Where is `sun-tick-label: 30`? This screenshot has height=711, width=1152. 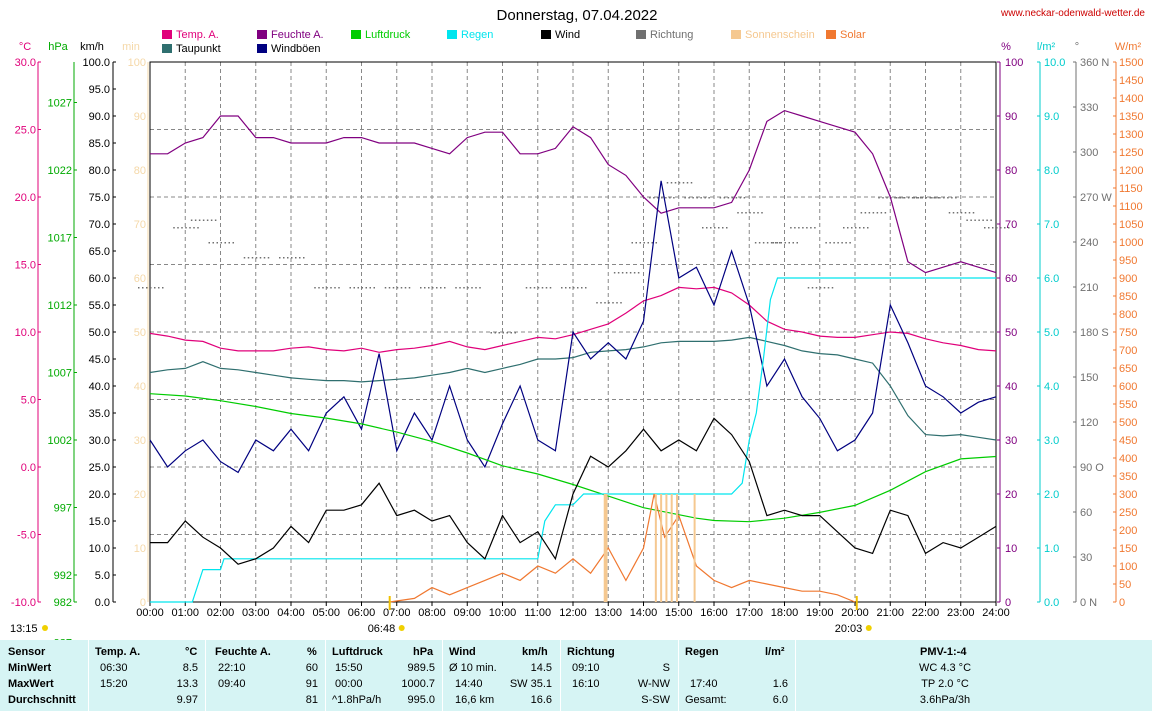
sun-tick-label: 30 is located at coordinates (140, 441).